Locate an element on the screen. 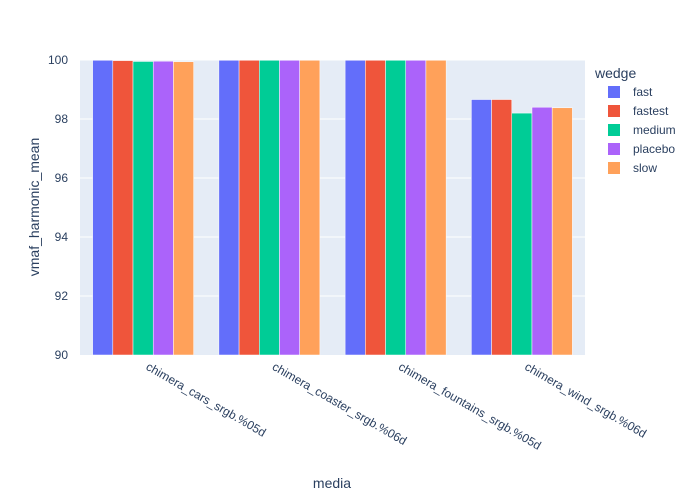 The height and width of the screenshot is (500, 700). y-tick-label: 98 is located at coordinates (62, 119).